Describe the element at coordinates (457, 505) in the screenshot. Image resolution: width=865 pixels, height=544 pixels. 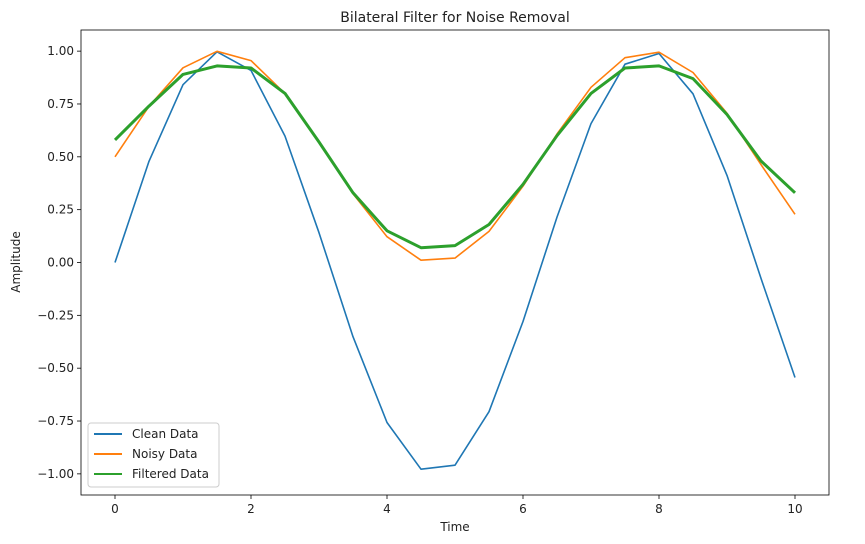
I see `x-axis: 0 2 4 6 8 10` at that location.